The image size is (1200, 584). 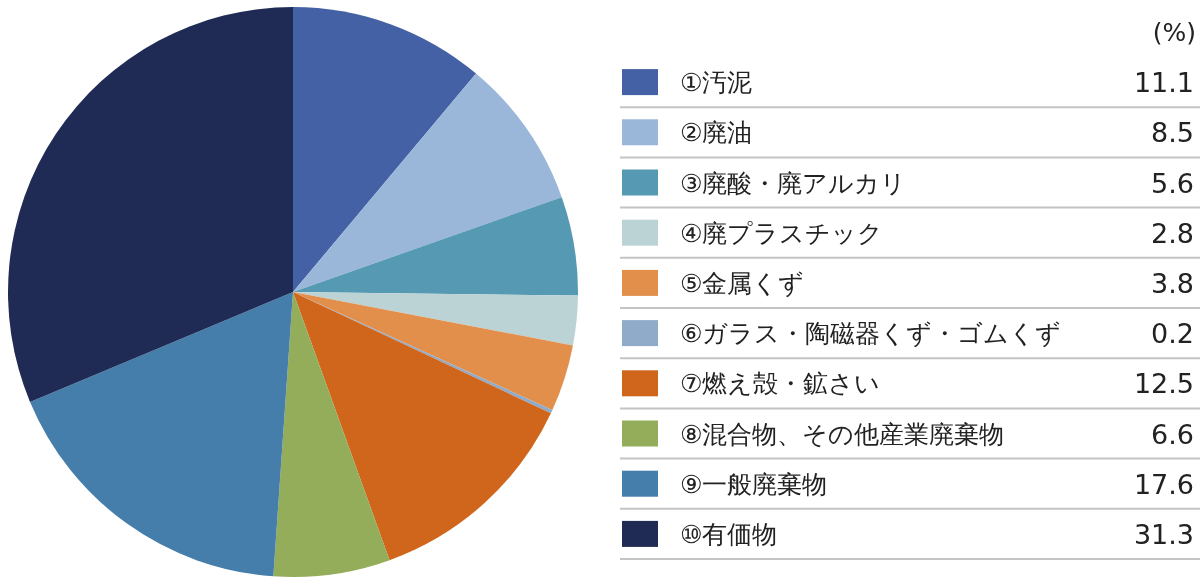 What do you see at coordinates (782, 233) in the screenshot?
I see `legend-label: ④廃プラスチック` at bounding box center [782, 233].